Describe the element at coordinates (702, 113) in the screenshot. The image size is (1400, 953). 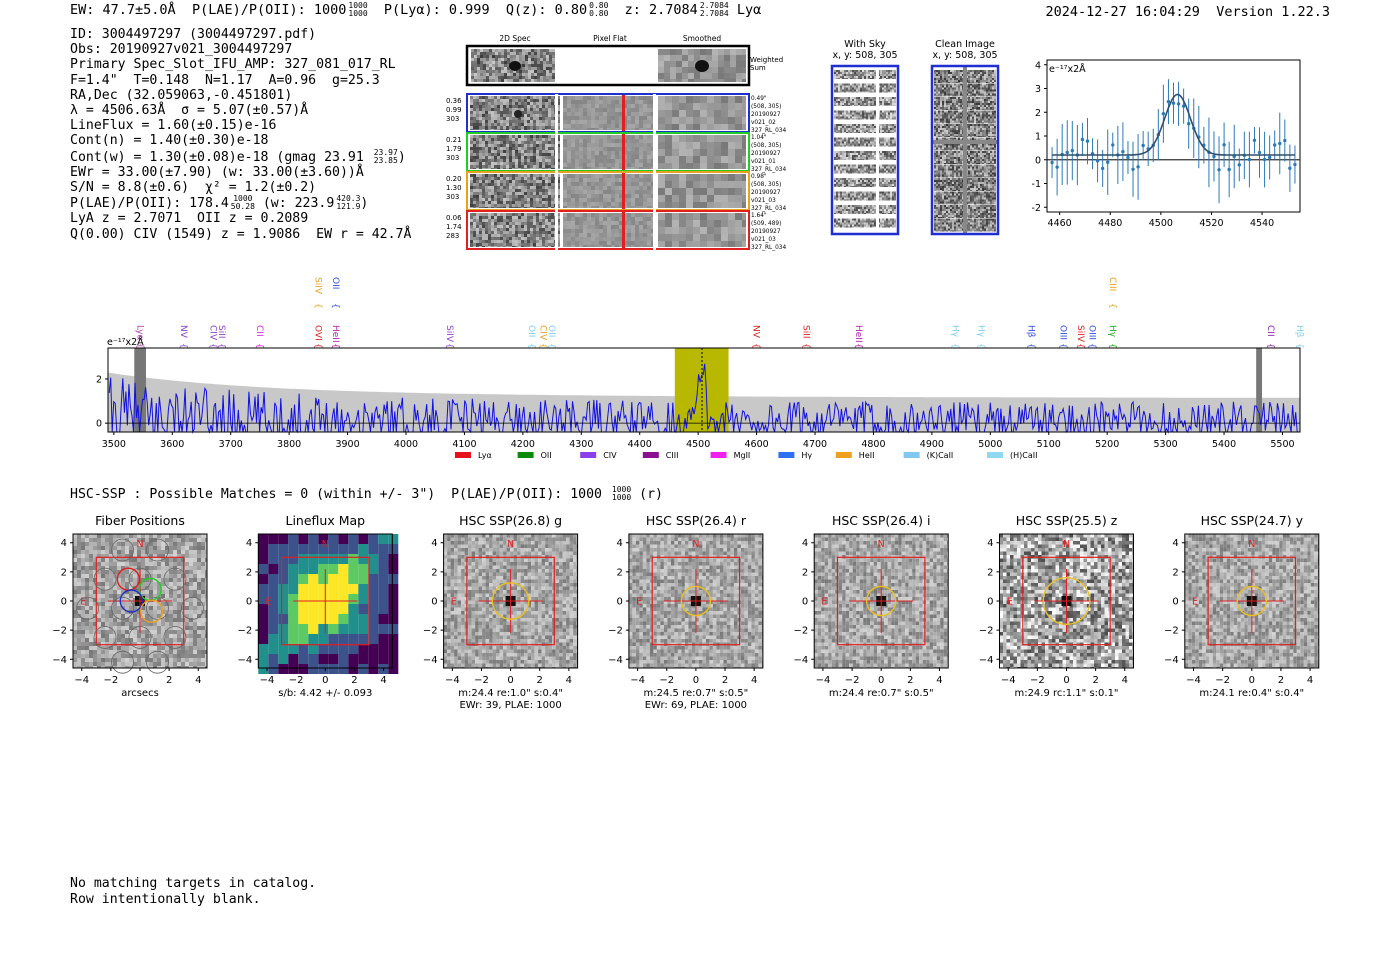
I see `cutout-smoothed` at that location.